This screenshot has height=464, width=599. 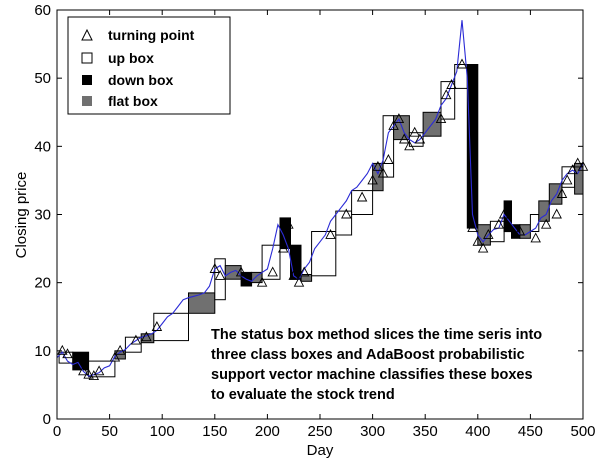 What do you see at coordinates (42, 215) in the screenshot?
I see `y-tick-label: 30` at bounding box center [42, 215].